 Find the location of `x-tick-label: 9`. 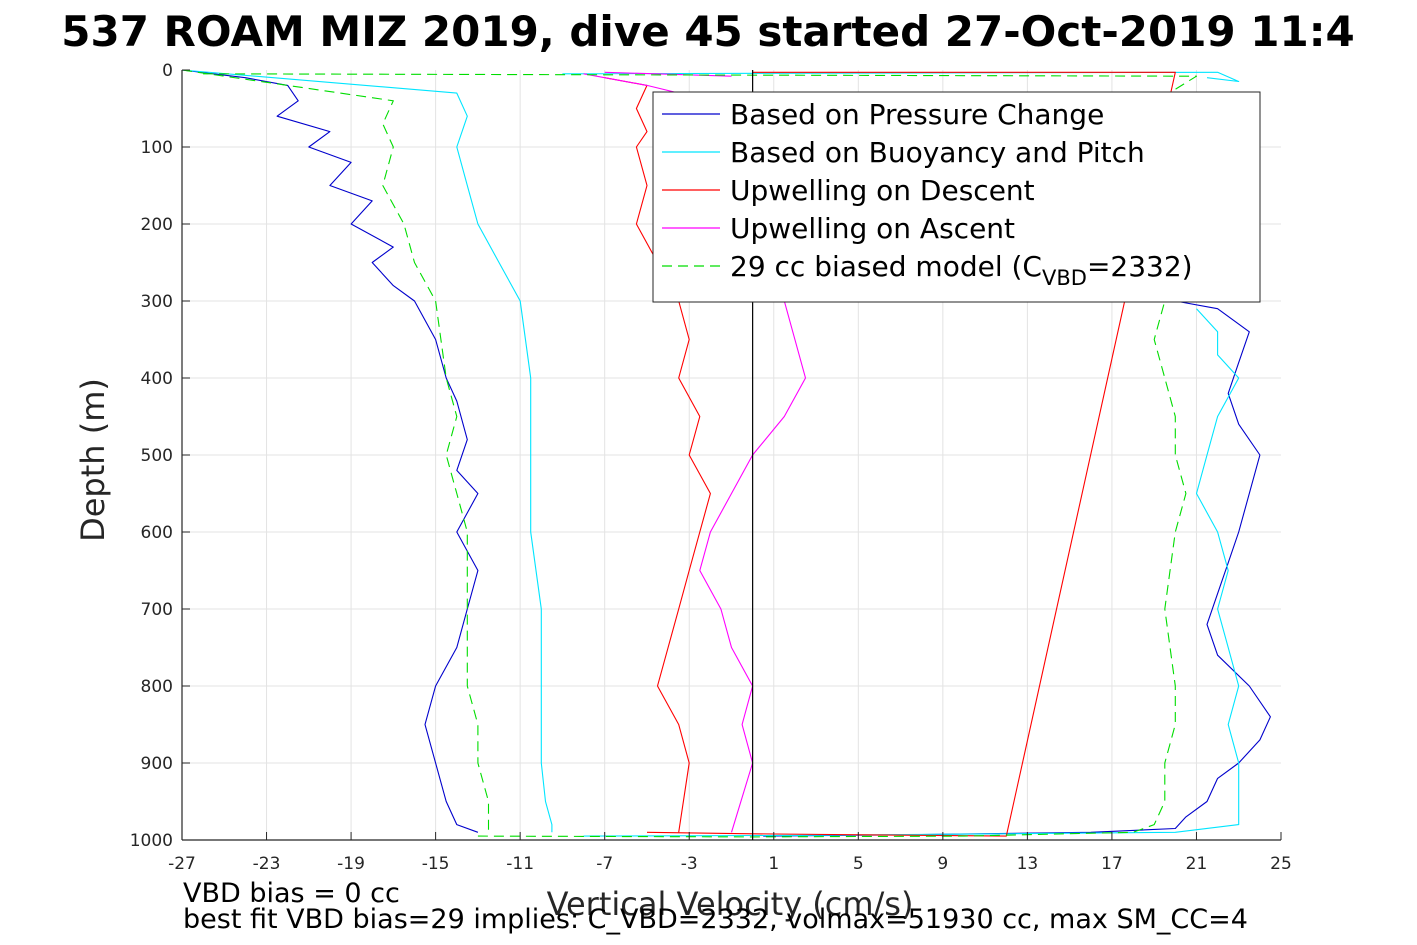

x-tick-label: 9 is located at coordinates (942, 864).